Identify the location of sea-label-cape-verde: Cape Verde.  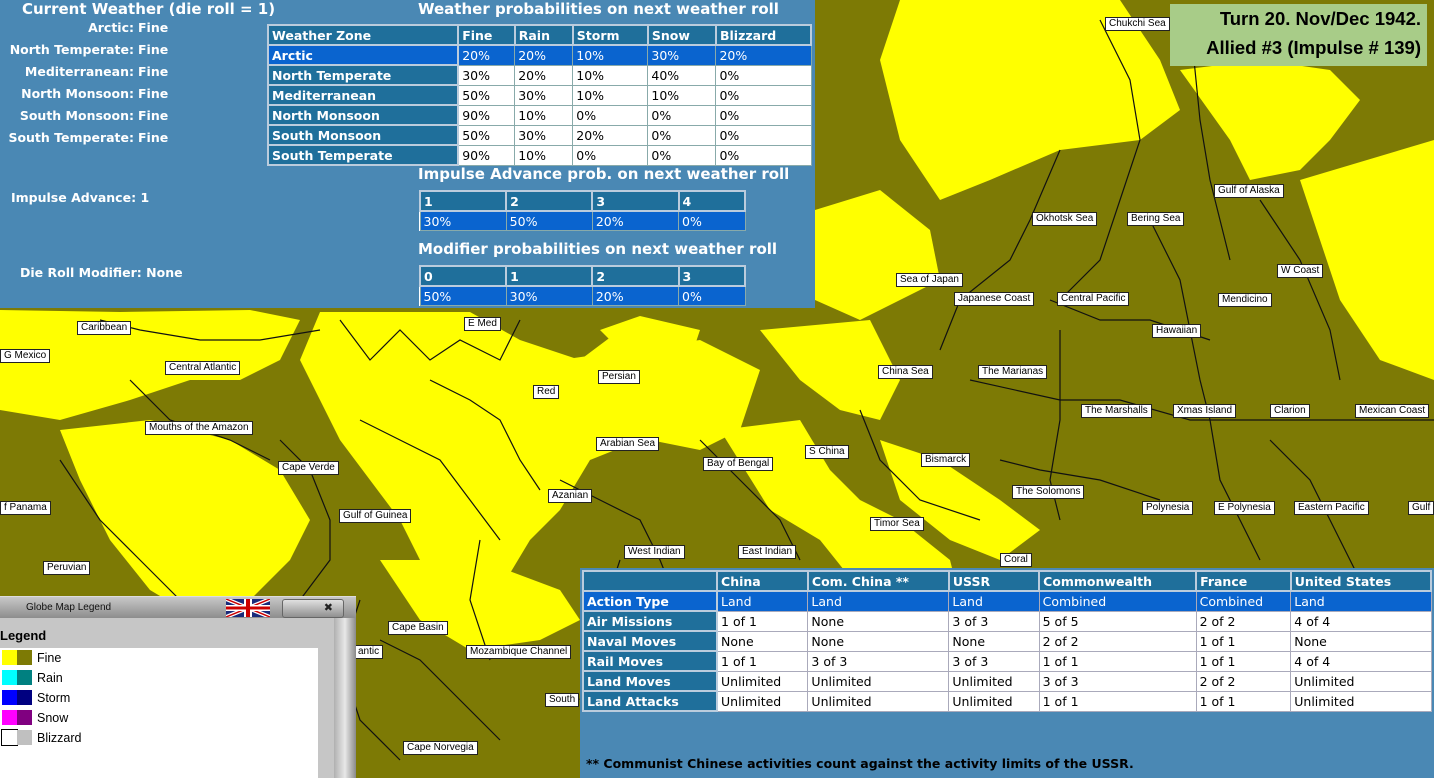
(308, 468).